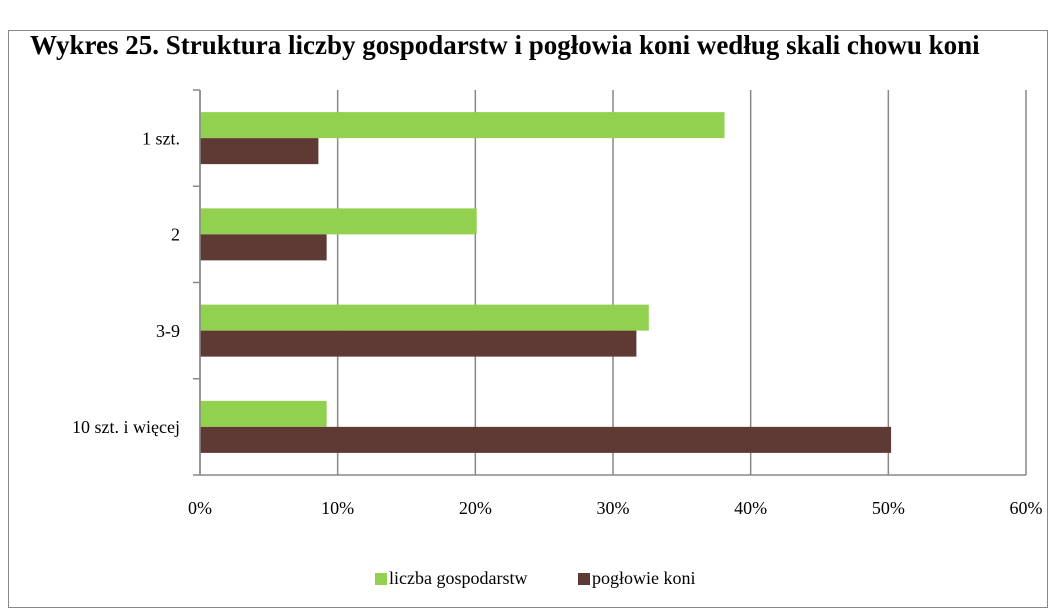 The image size is (1054, 610). Describe the element at coordinates (126, 427) in the screenshot. I see `y-tick-label: 10 szt. i więcej` at that location.